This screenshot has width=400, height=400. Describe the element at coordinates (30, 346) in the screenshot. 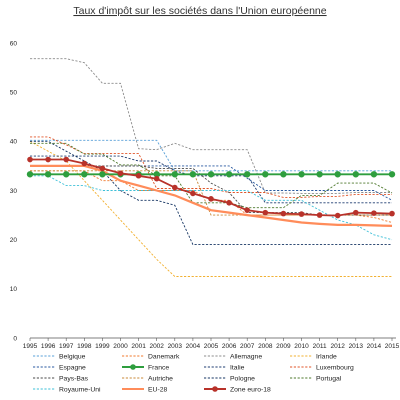

I see `x-tick-label: 1995` at that location.